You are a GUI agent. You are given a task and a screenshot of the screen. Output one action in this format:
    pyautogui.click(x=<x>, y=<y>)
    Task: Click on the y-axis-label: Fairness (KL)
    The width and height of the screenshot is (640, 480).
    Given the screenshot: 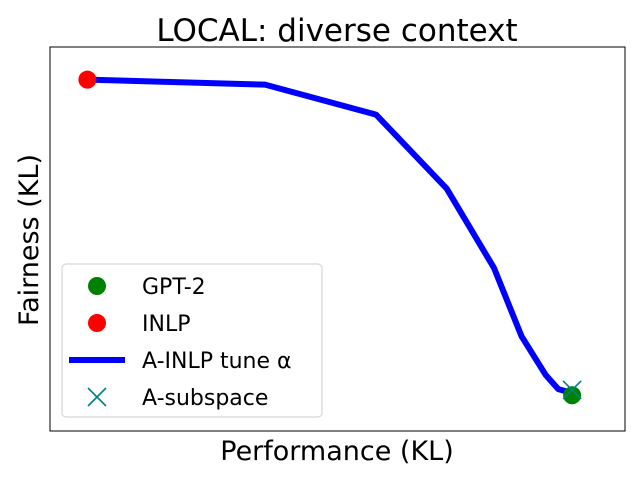 What is the action you would take?
    pyautogui.click(x=29, y=240)
    